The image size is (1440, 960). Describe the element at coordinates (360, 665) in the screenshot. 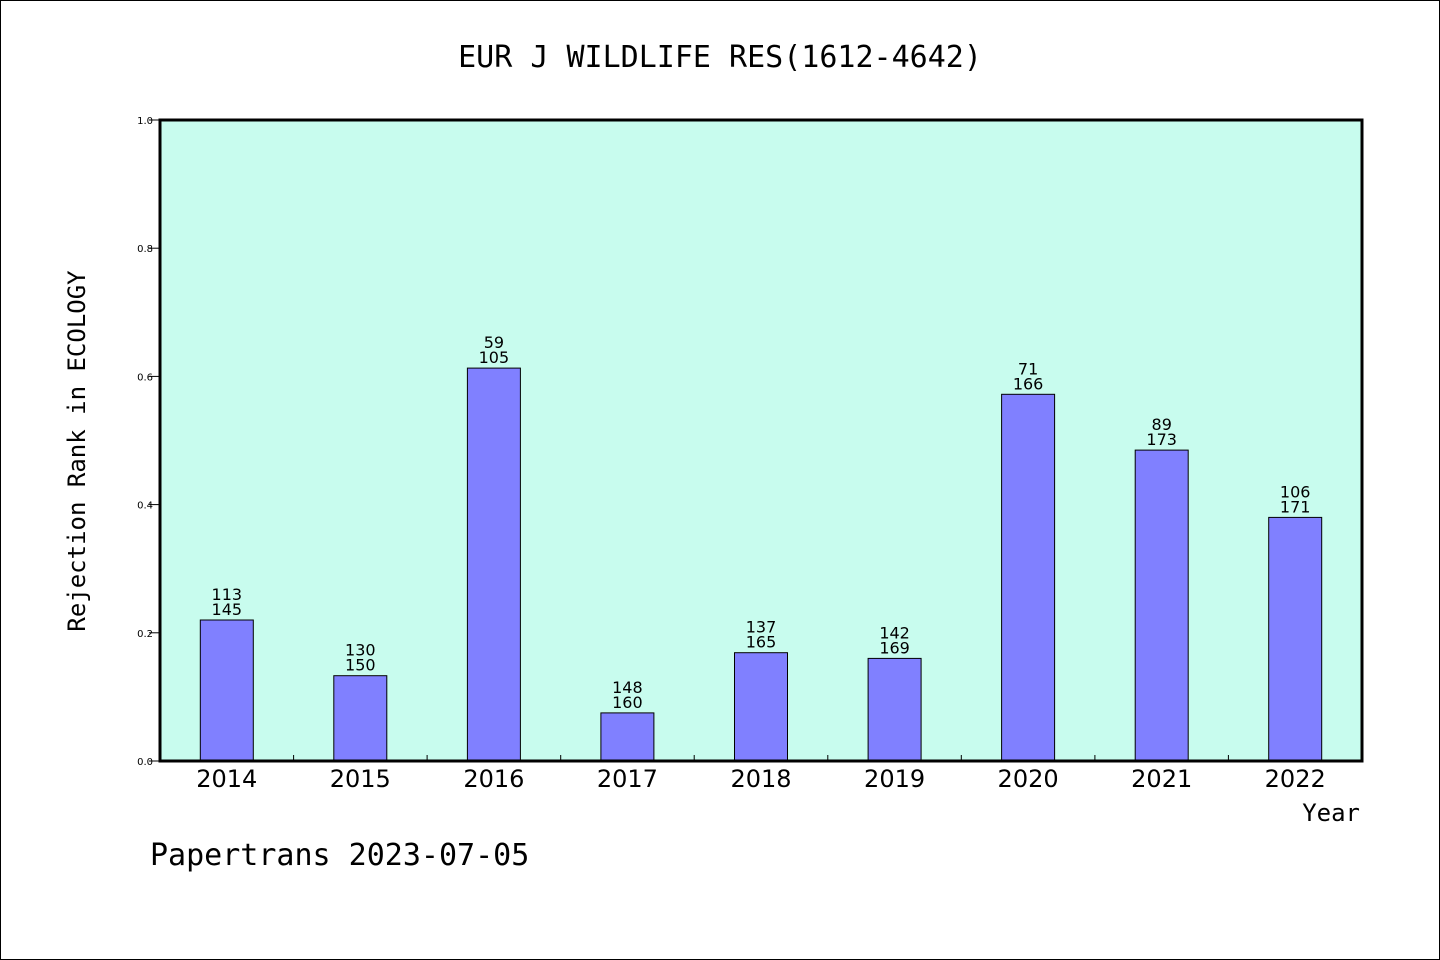

I see `bar-label-bottom-2015: 150` at that location.